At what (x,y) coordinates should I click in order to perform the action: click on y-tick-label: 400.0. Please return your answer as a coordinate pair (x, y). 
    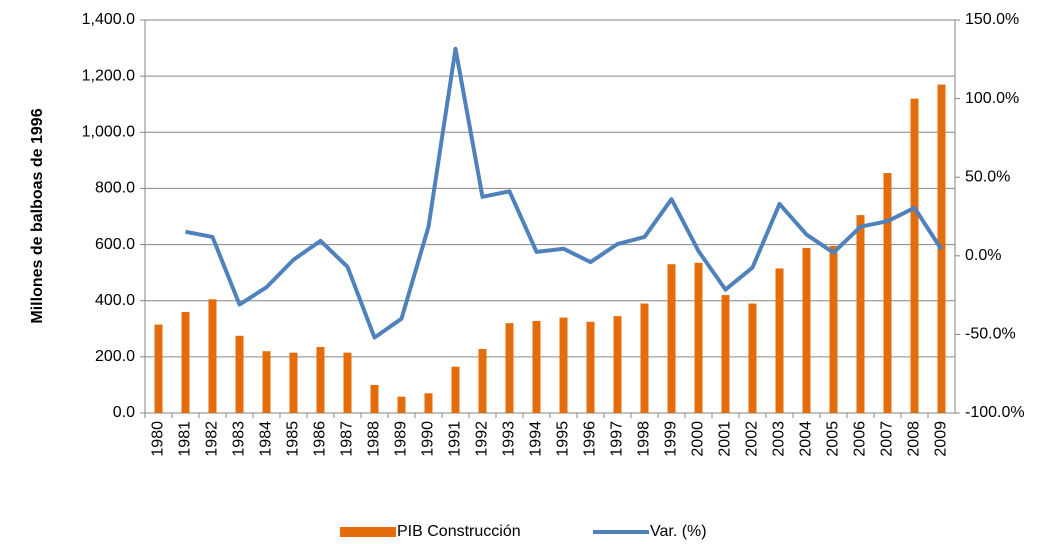
    Looking at the image, I should click on (115, 300).